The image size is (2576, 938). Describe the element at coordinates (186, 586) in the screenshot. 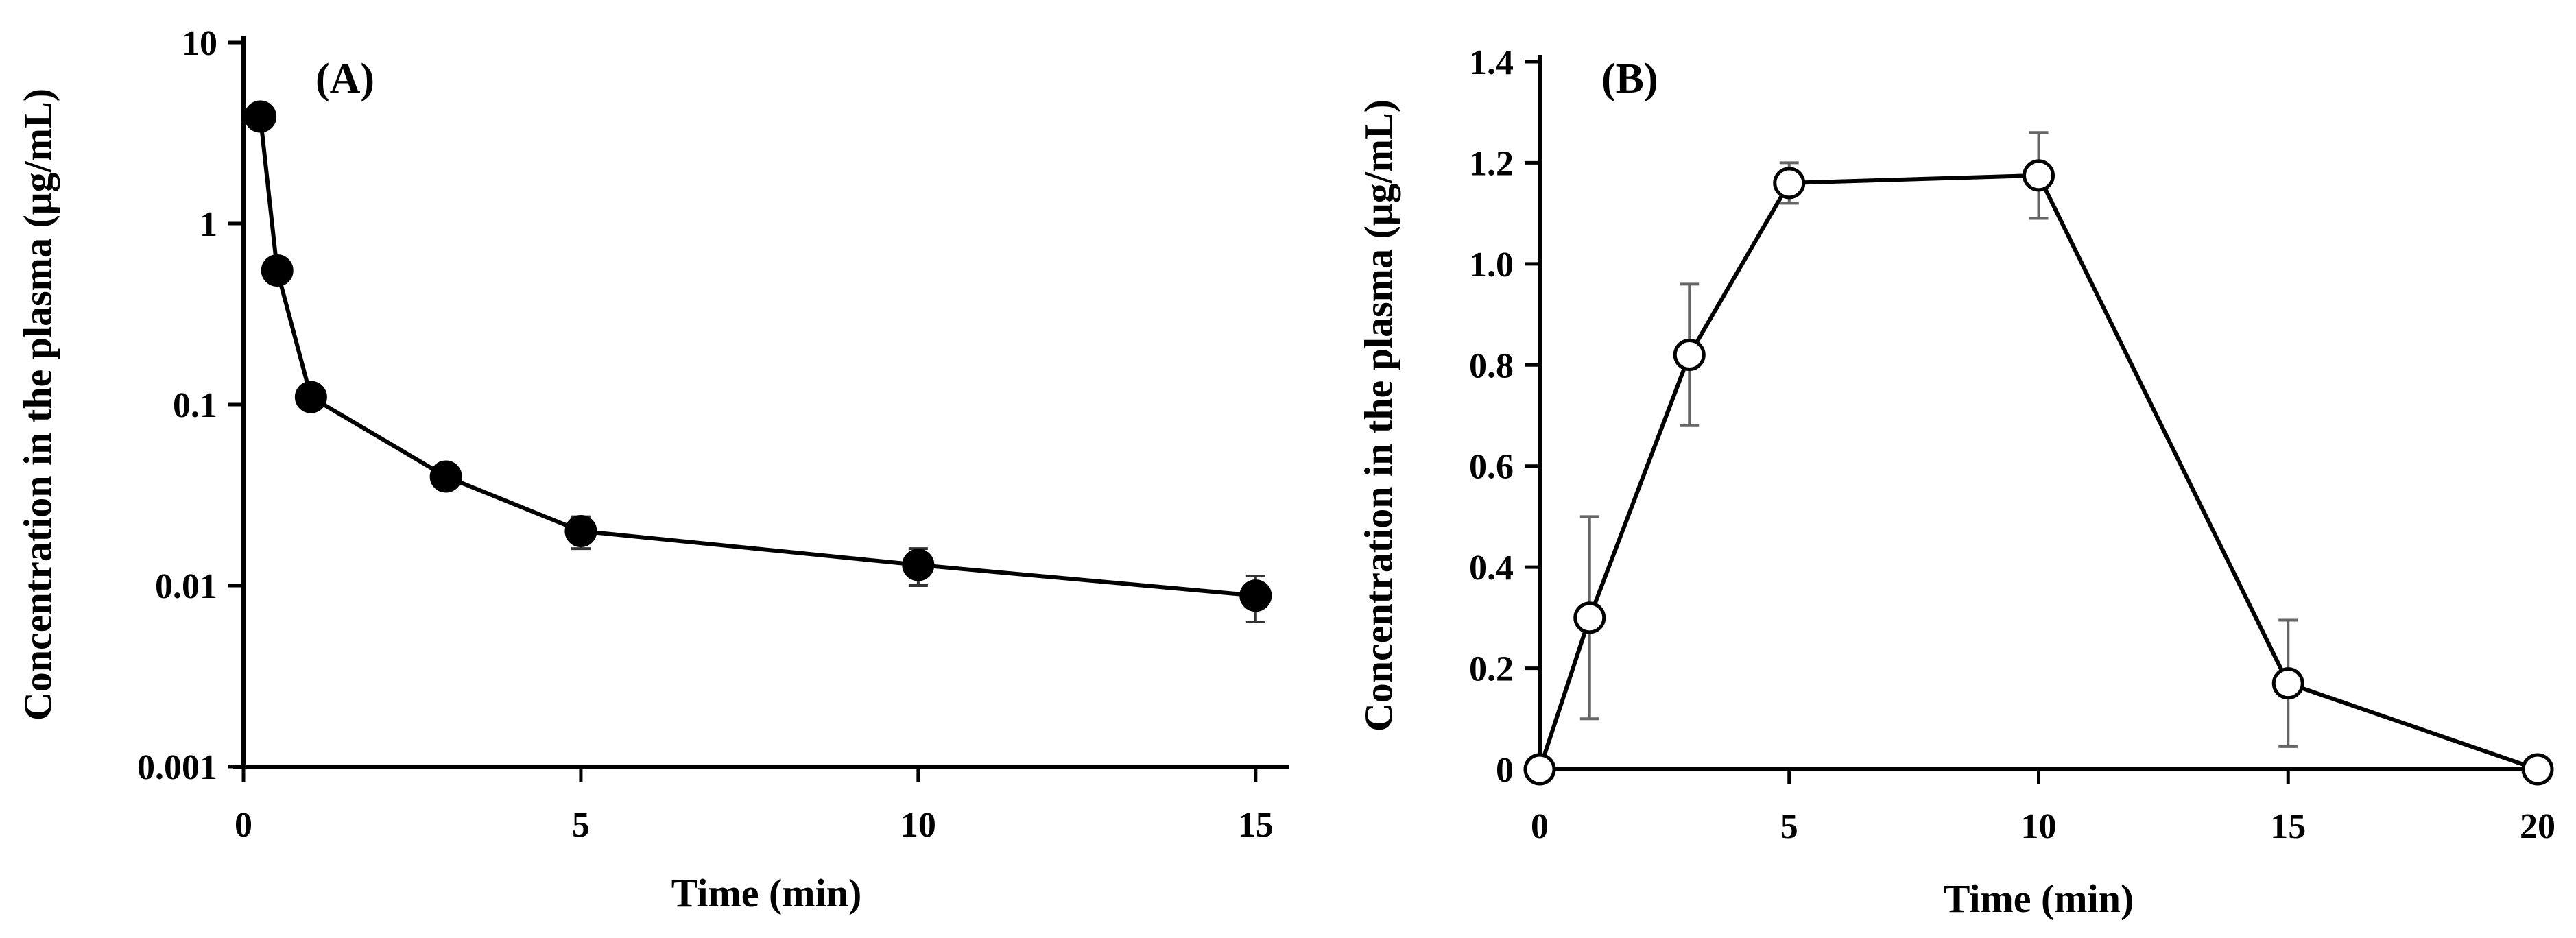

I see `y-tick-label: 0.01` at that location.